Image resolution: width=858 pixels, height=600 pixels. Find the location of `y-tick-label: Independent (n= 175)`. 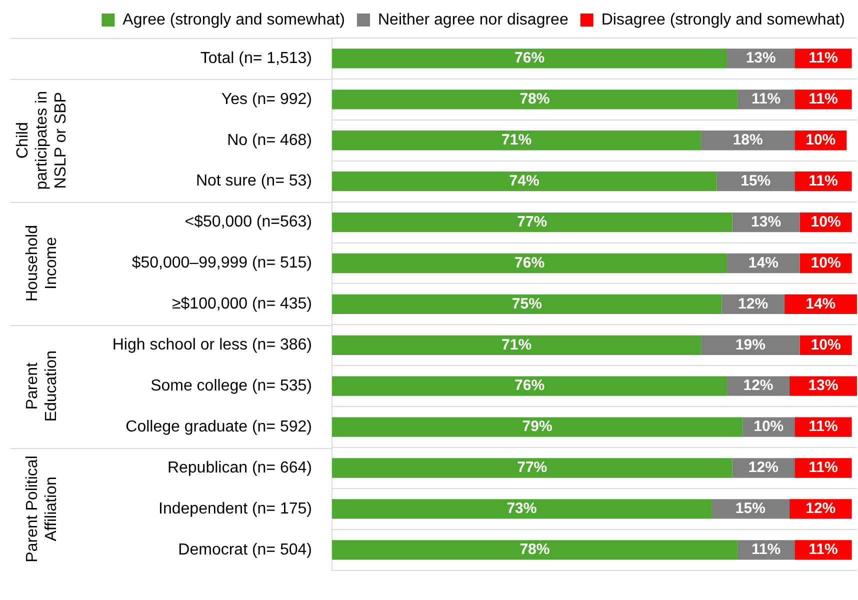

y-tick-label: Independent (n= 175) is located at coordinates (235, 509).